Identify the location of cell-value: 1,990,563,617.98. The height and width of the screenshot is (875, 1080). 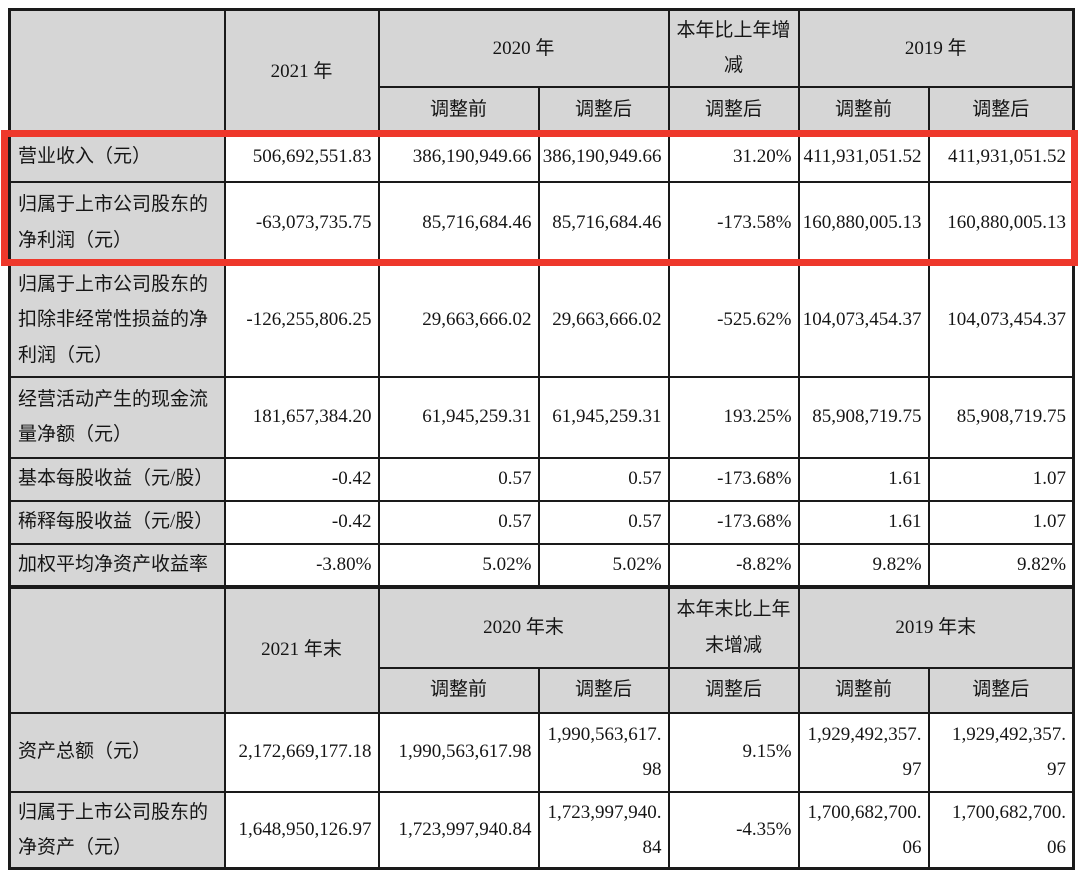
(458, 752).